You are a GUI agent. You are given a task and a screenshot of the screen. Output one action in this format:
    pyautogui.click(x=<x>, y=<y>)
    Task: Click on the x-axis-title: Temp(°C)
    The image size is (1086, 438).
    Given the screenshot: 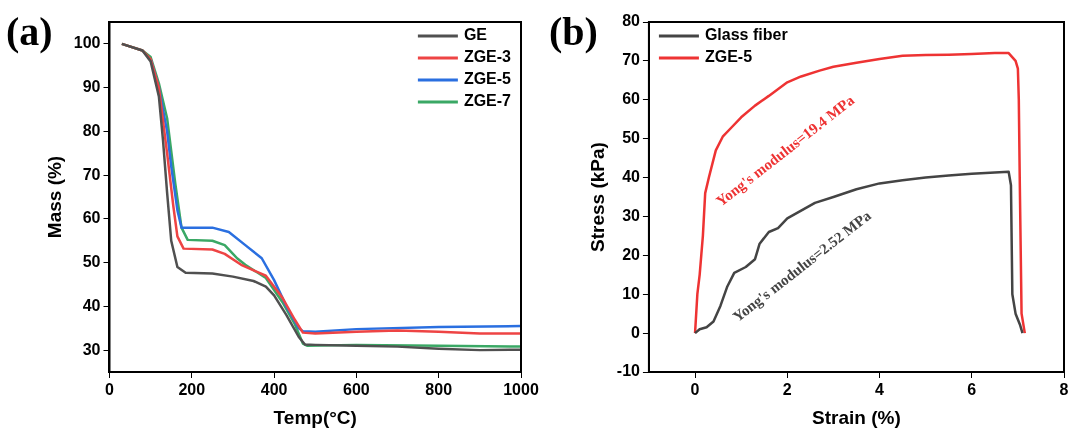 What is the action you would take?
    pyautogui.click(x=315, y=417)
    